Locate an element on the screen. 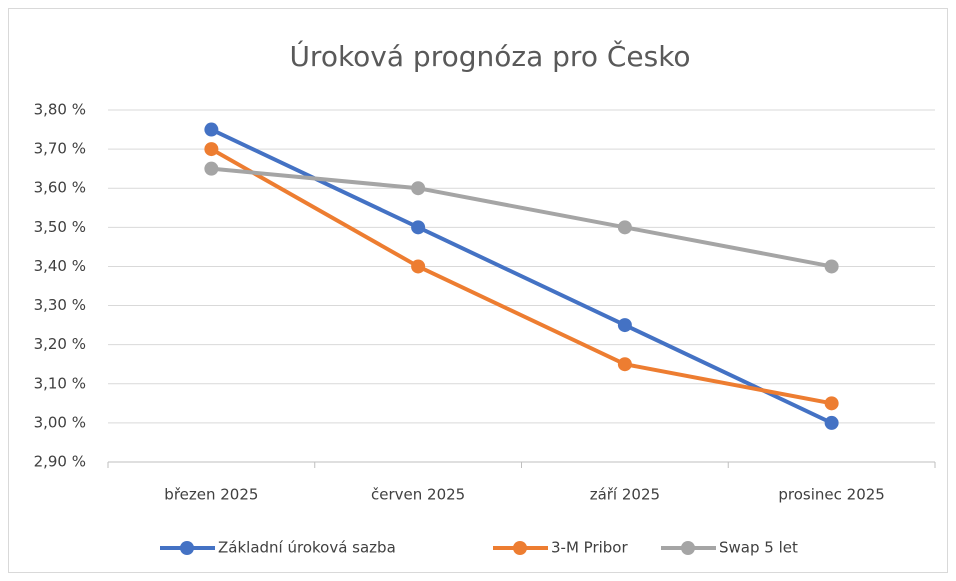 The height and width of the screenshot is (581, 956). y-tick-label: 3,60 % is located at coordinates (60, 188).